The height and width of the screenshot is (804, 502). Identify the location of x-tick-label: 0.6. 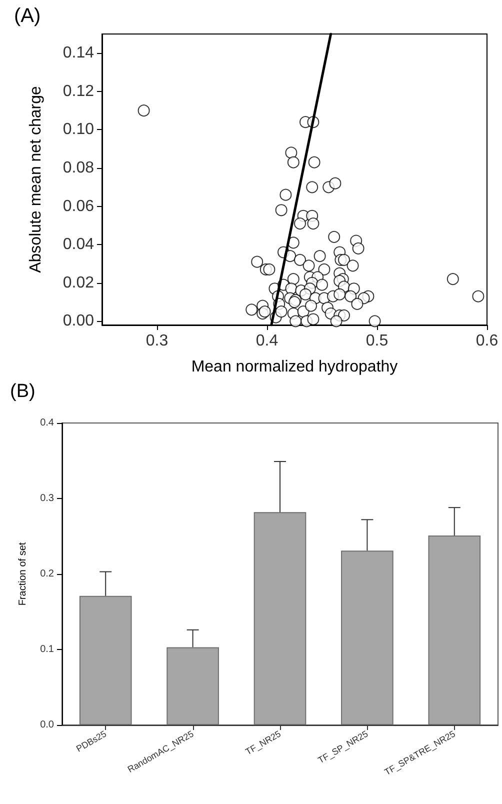
(487, 341).